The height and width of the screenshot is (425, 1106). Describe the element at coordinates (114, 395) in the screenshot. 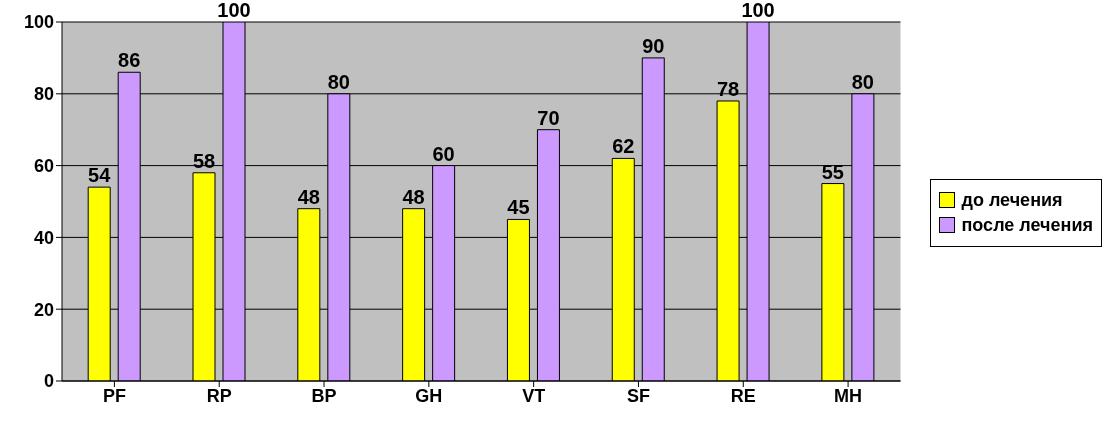

I see `x-tick-label: PF` at that location.